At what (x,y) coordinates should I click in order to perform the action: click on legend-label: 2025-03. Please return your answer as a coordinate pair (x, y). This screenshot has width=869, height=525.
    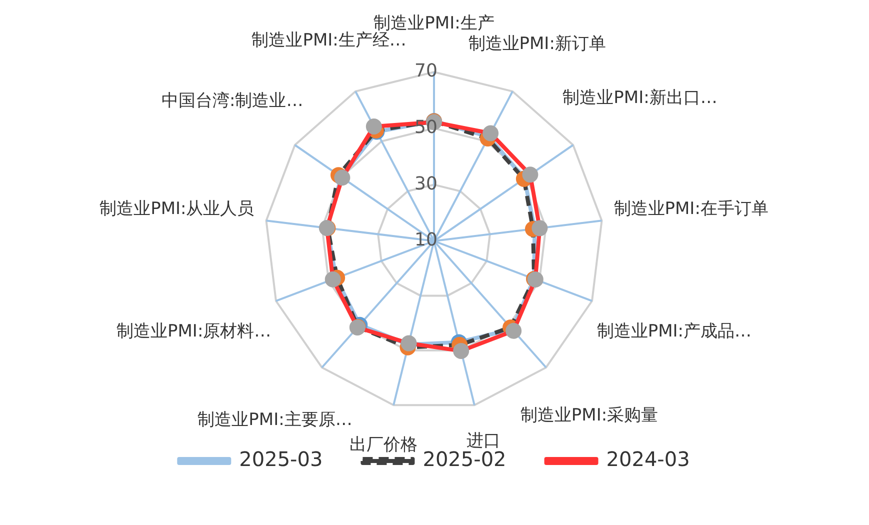
    Looking at the image, I should click on (281, 459).